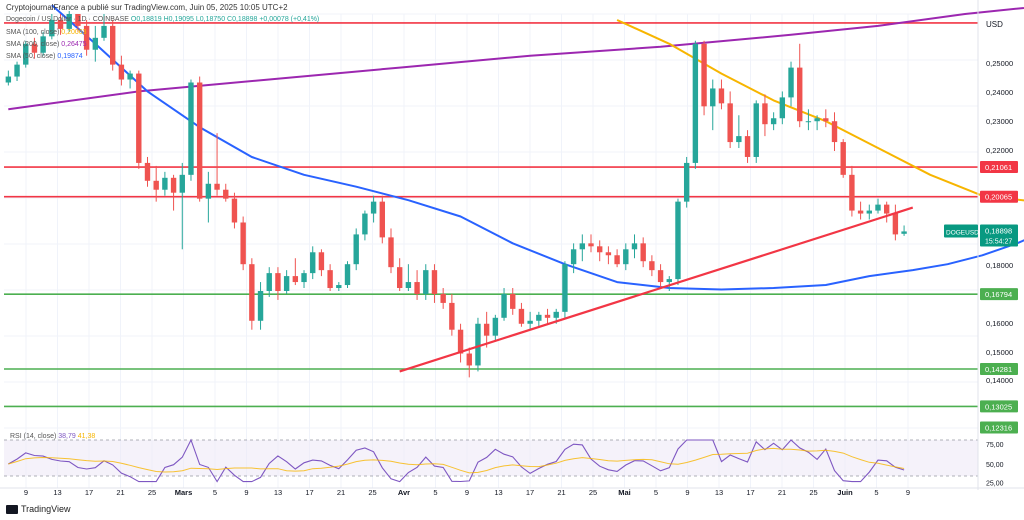 This screenshot has width=1024, height=520. I want to click on rsi-legend: RSI (14, close) 38,79 41,38, so click(52, 436).